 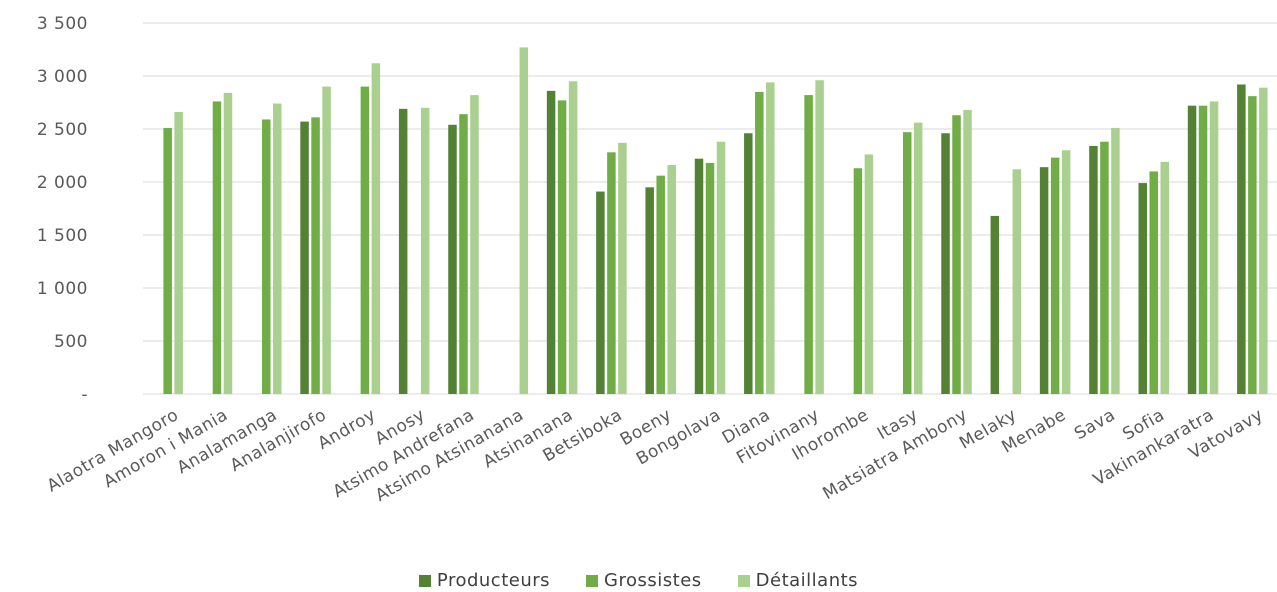 I want to click on y-tick-label-5: 2 500, so click(x=62, y=130).